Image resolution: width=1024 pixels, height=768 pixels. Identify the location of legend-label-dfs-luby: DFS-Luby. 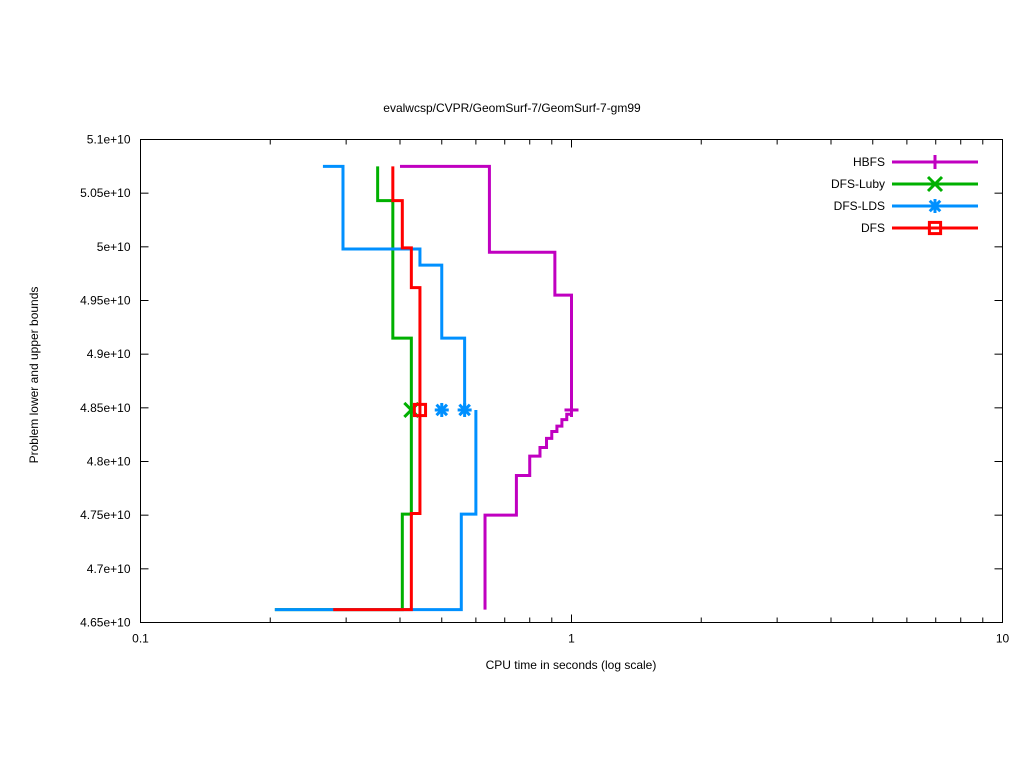
(858, 184).